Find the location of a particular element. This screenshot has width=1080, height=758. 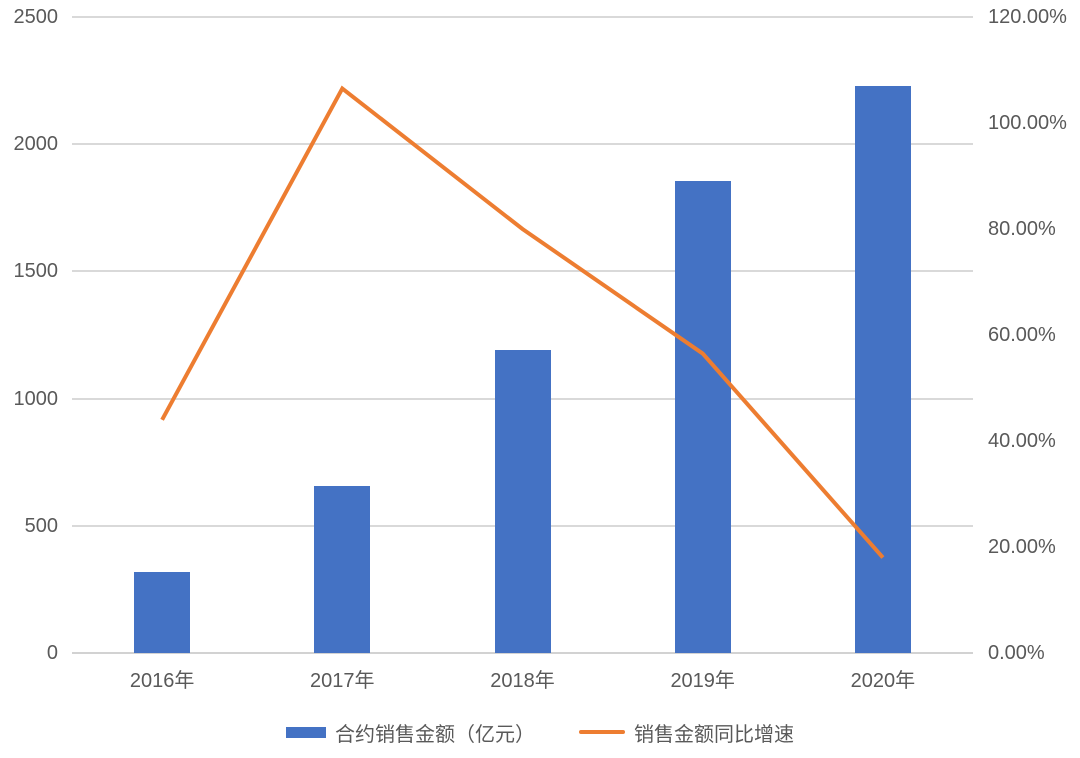

x-axis-label-2016: 2016年 is located at coordinates (162, 681).